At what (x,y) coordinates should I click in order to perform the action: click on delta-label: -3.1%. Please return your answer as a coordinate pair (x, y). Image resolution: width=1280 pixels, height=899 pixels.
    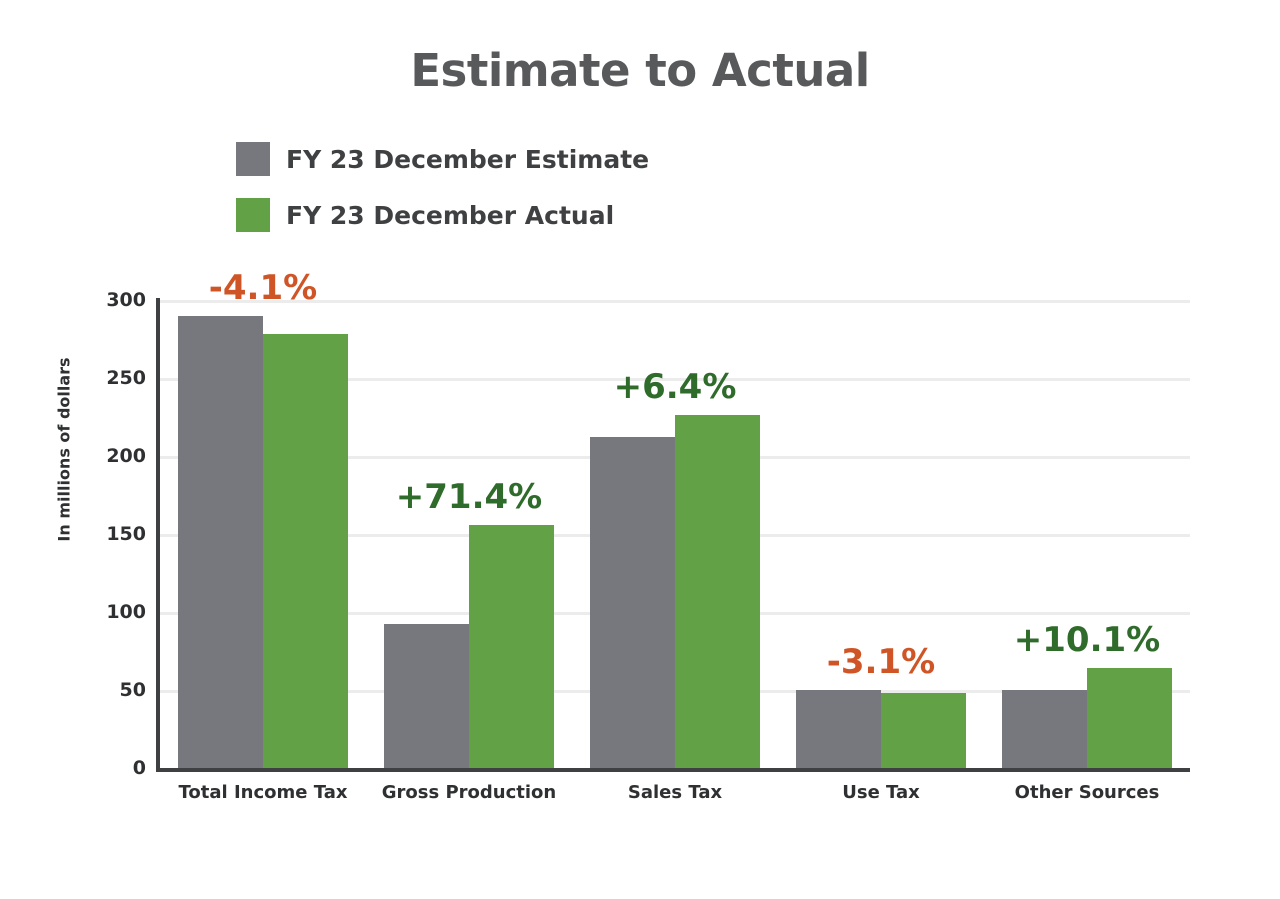
    Looking at the image, I should click on (881, 662).